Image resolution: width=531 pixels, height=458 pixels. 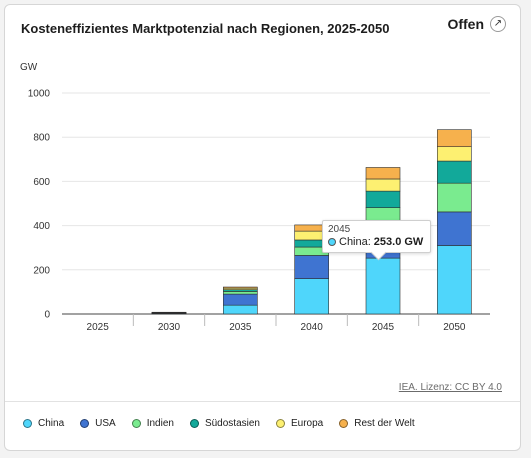 I want to click on y-tick-label: 0, so click(x=47, y=315).